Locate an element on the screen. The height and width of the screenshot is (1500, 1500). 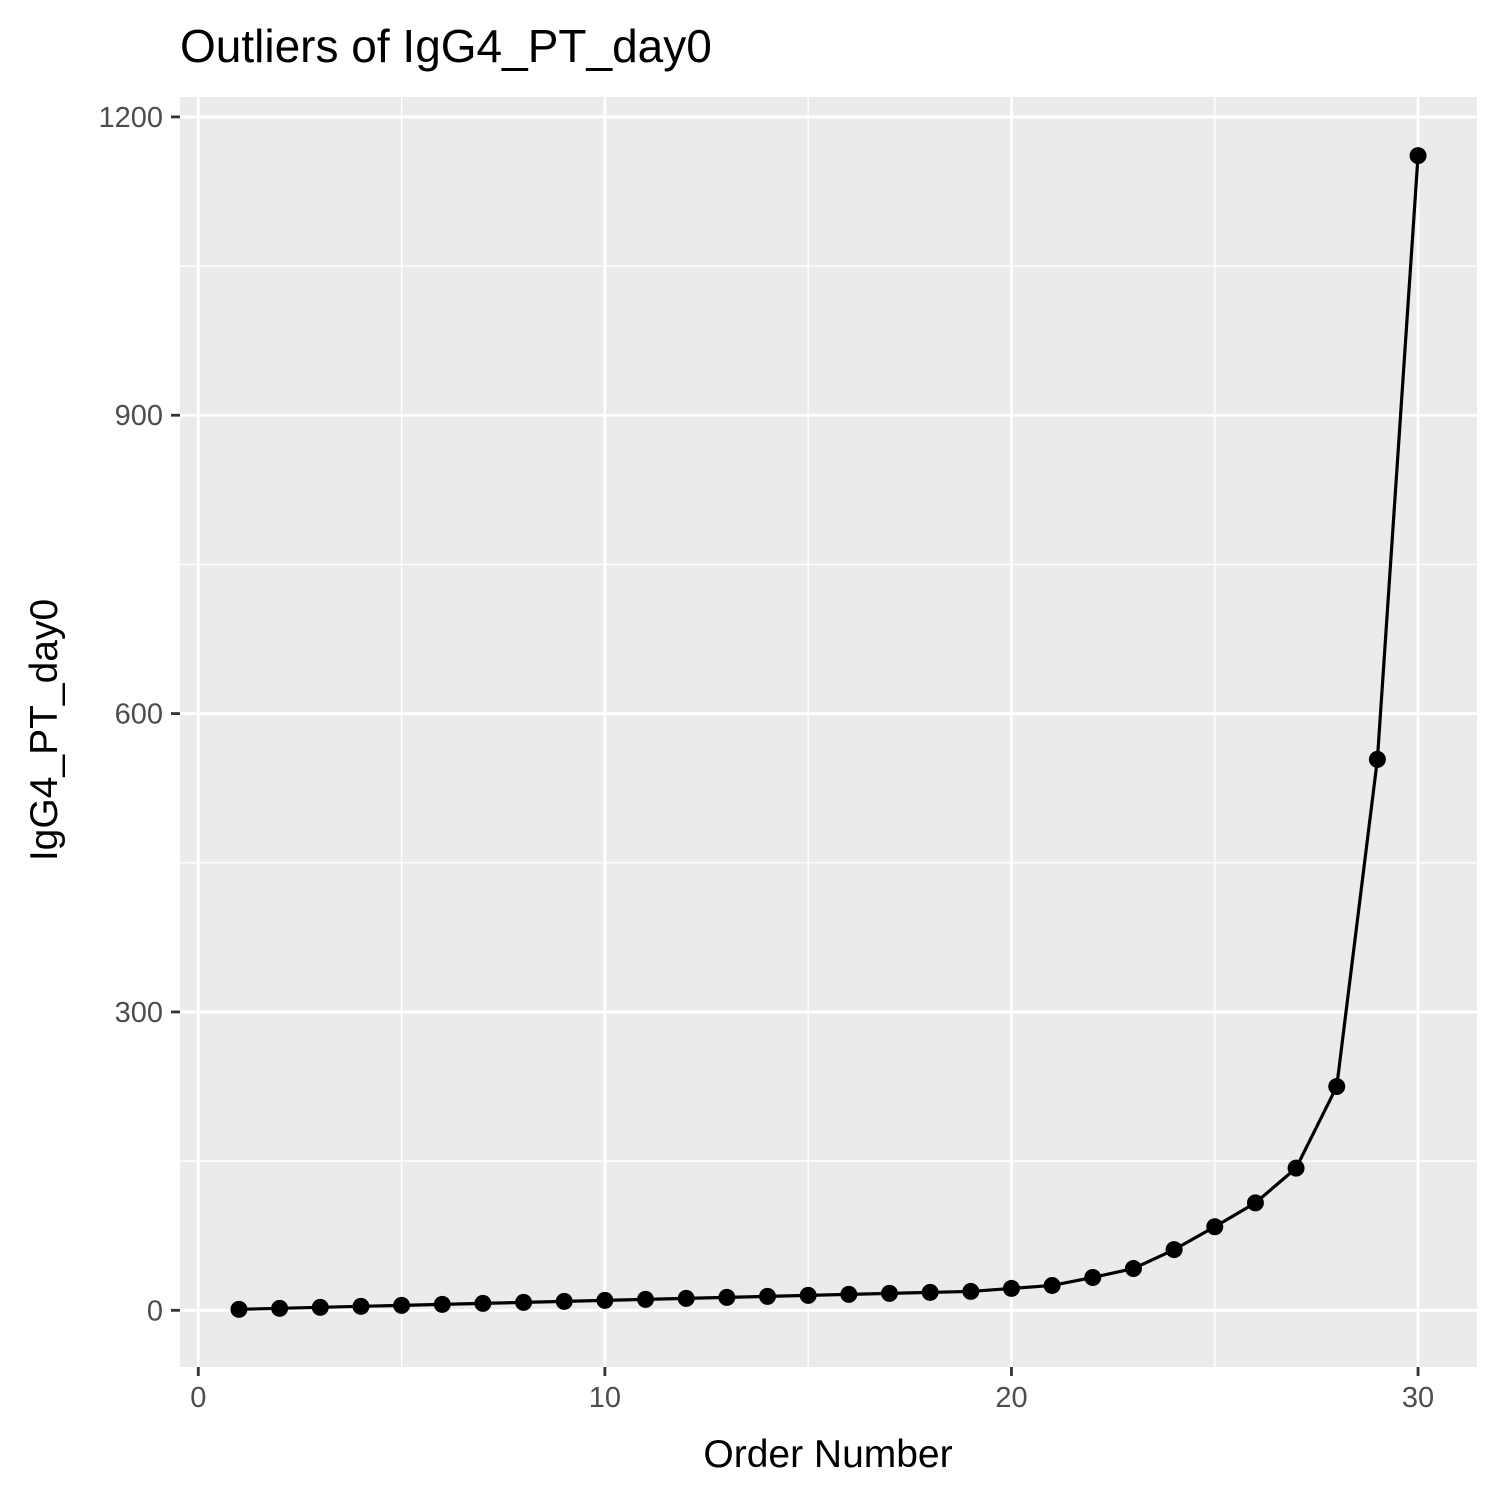
y-tick-label: 0 is located at coordinates (155, 1311).